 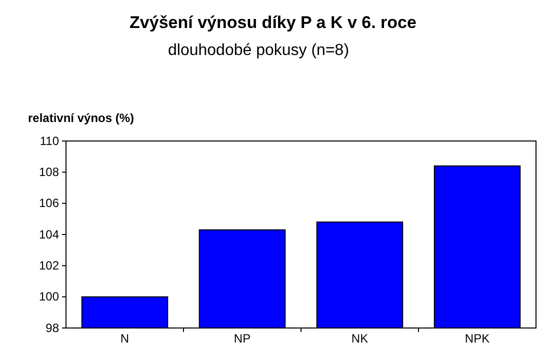 What do you see at coordinates (359, 339) in the screenshot?
I see `x-tick-label: NK` at bounding box center [359, 339].